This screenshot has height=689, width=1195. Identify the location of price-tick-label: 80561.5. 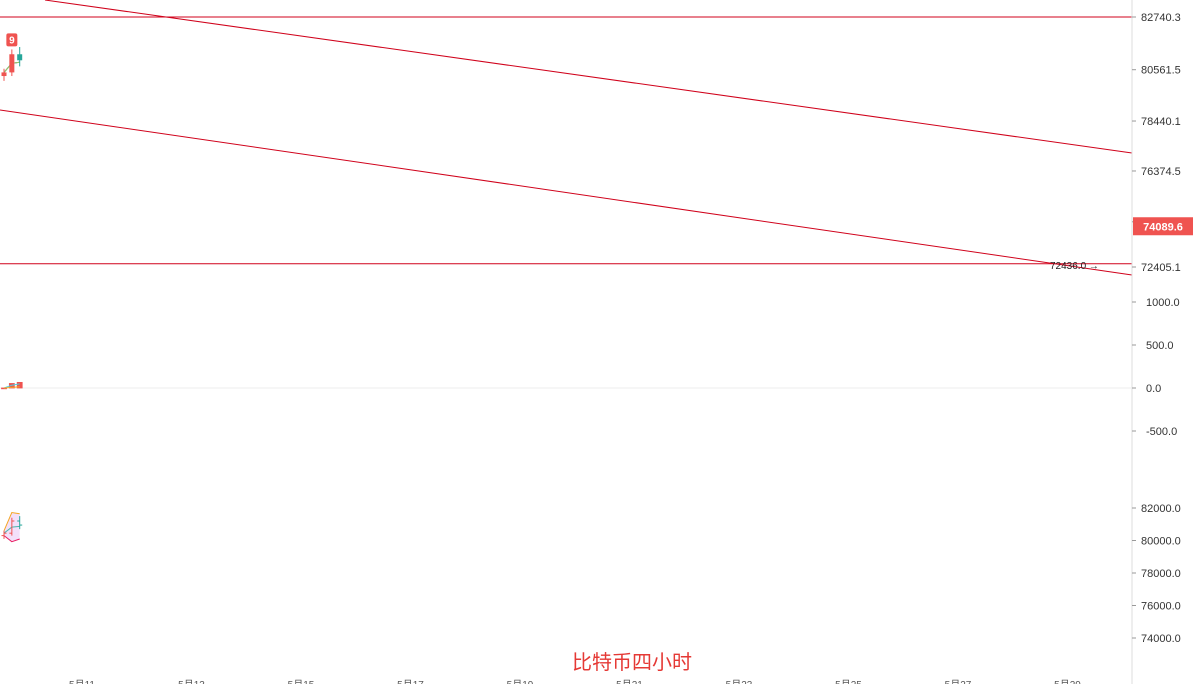
(1161, 71).